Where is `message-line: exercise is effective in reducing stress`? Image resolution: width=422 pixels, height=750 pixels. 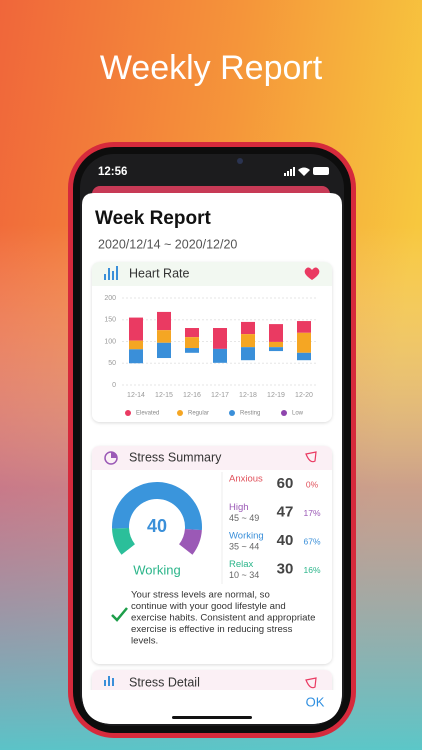 message-line: exercise is effective in reducing stress is located at coordinates (212, 629).